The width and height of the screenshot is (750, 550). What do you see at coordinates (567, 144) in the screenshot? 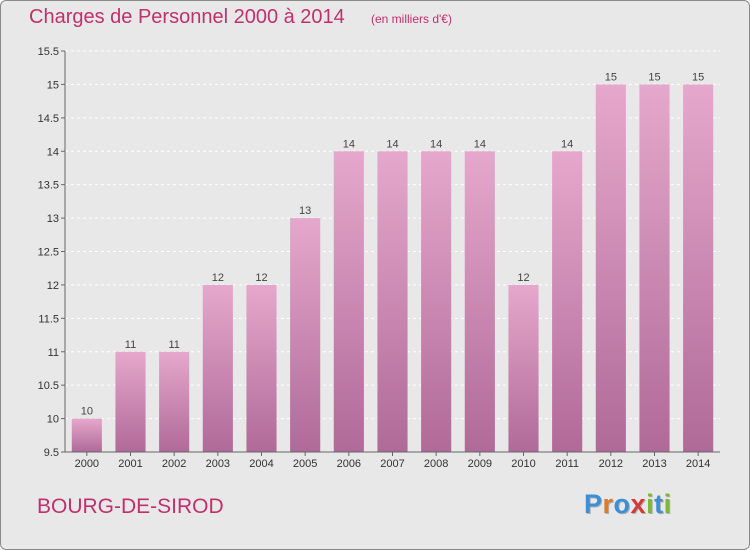
I see `data-label-2011: 14` at bounding box center [567, 144].